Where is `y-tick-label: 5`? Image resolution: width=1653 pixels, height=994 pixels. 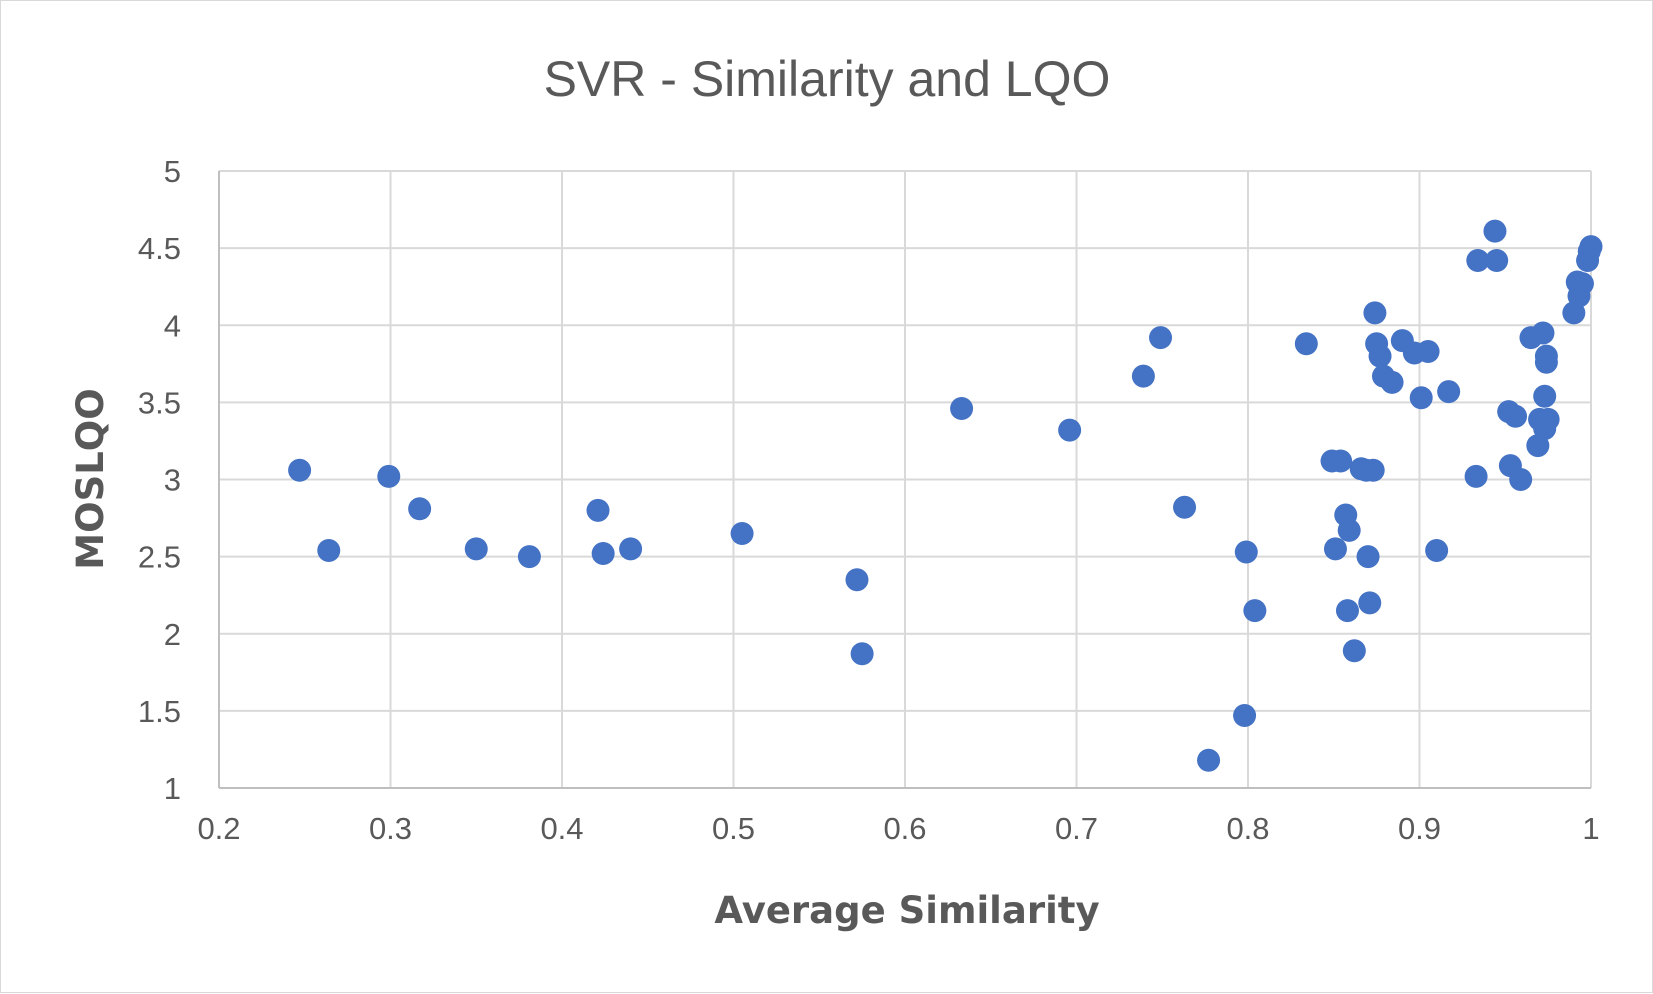
y-tick-label: 5 is located at coordinates (172, 171).